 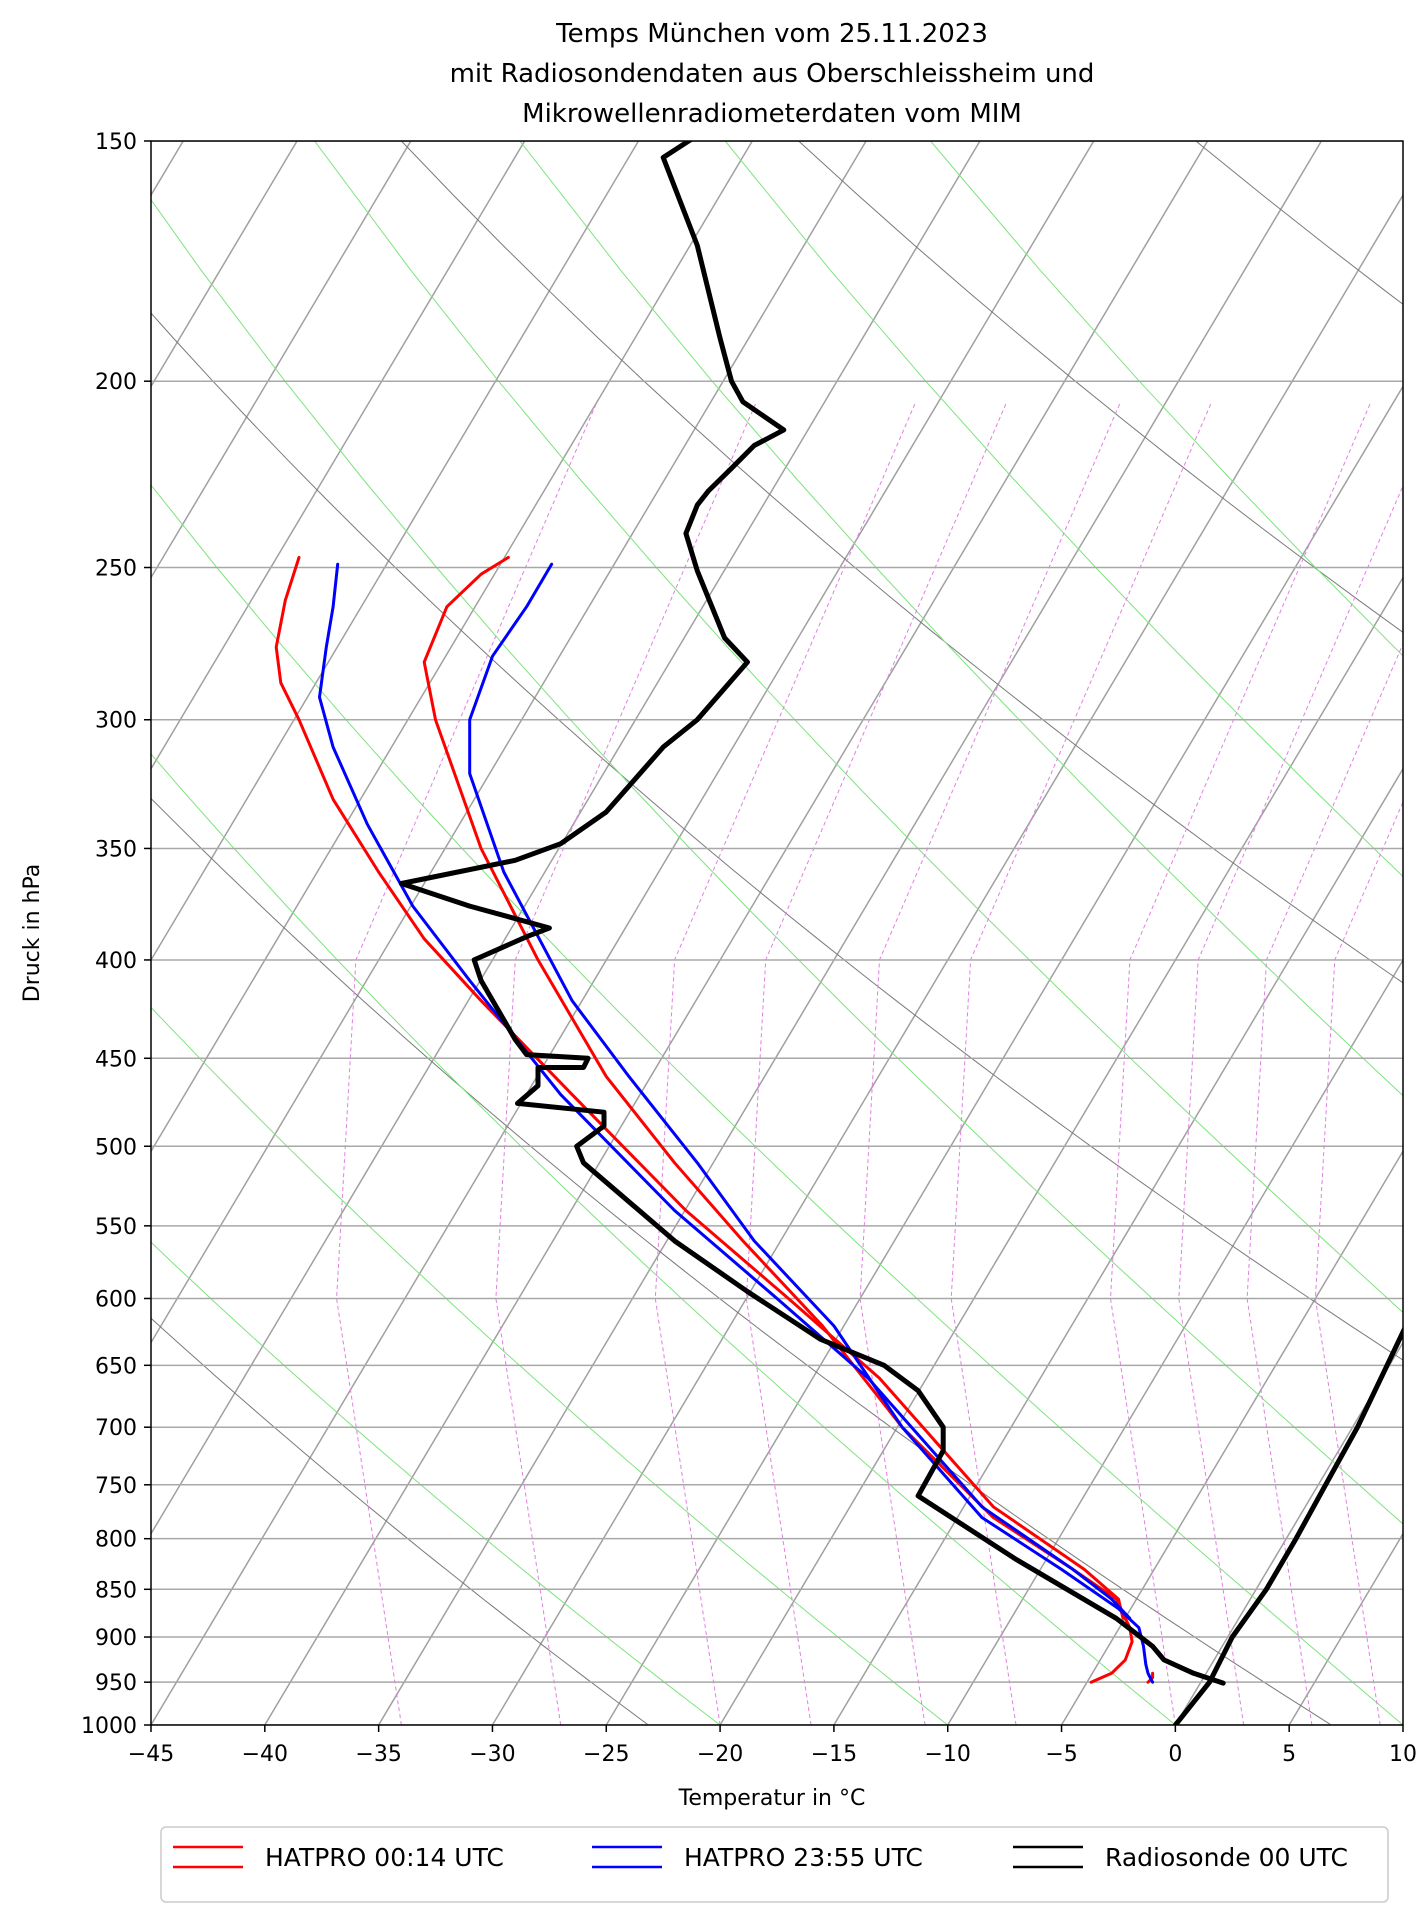 I want to click on y-tick-label: 350, so click(x=116, y=849).